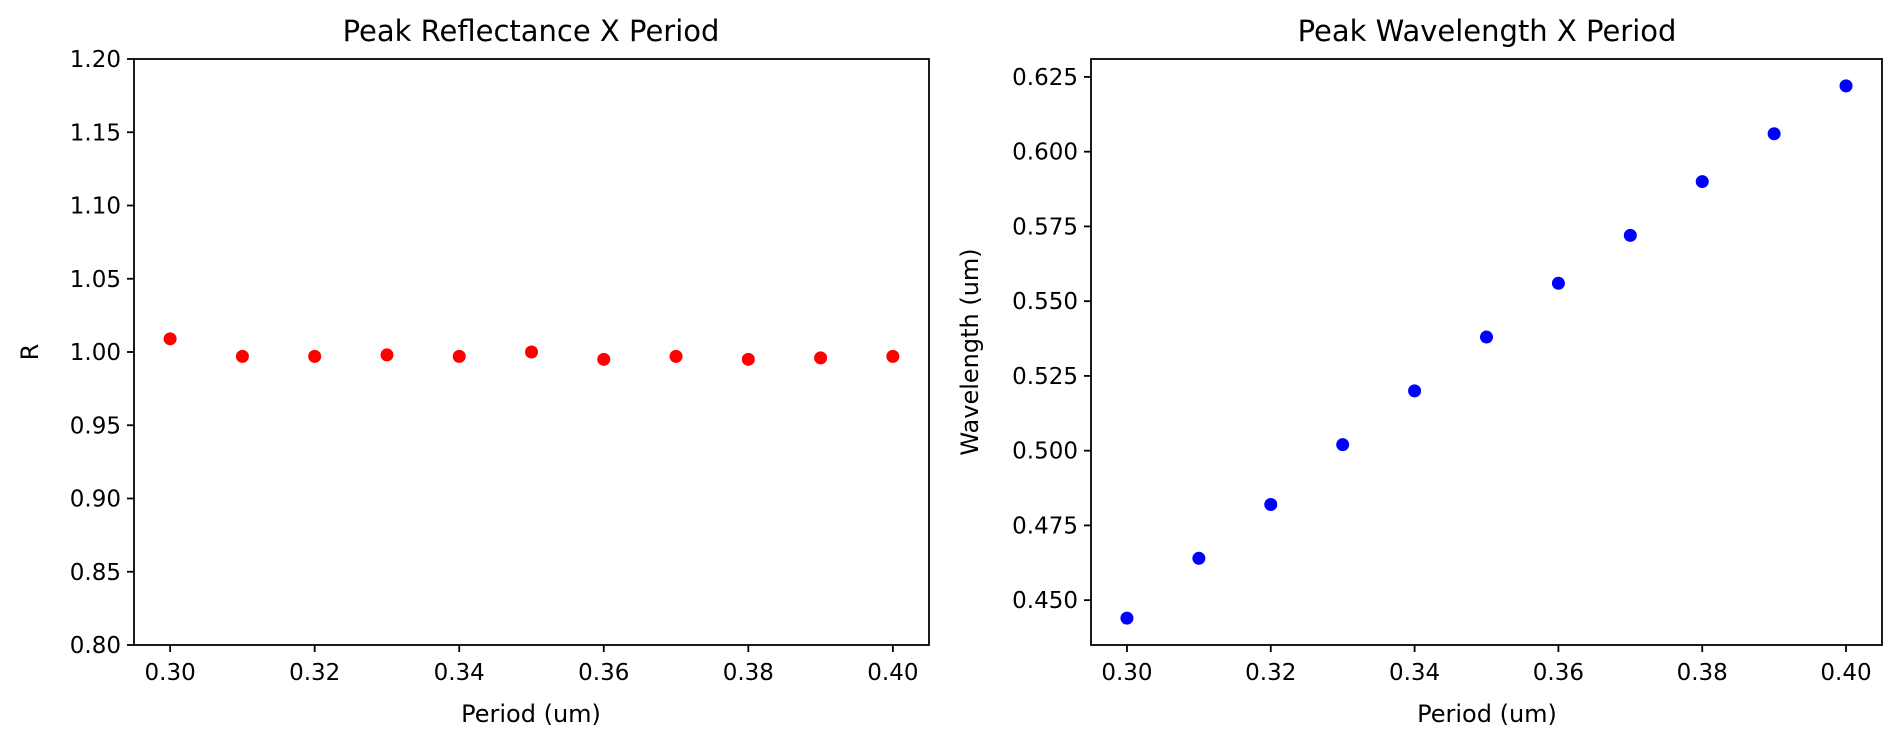 The image size is (1900, 748). I want to click on y-ticks: 0.80 0.85 0.90 0.95 1.00 1.05 1.10 1.15 1.20, so click(102, 353).